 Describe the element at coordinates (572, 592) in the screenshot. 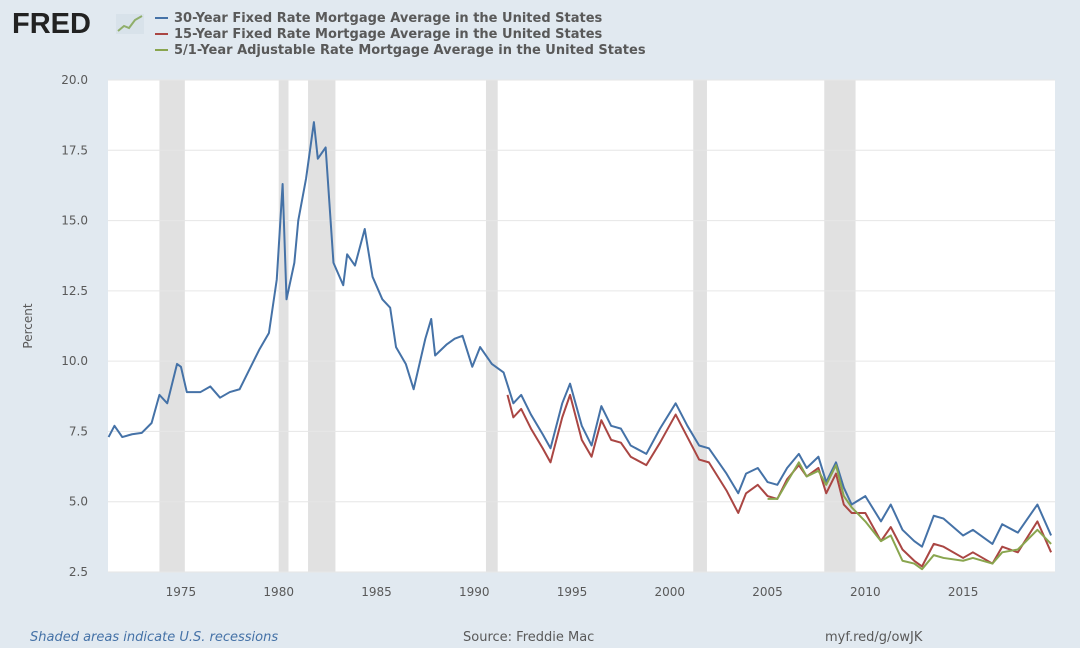

I see `x-tick-label: 1995` at that location.